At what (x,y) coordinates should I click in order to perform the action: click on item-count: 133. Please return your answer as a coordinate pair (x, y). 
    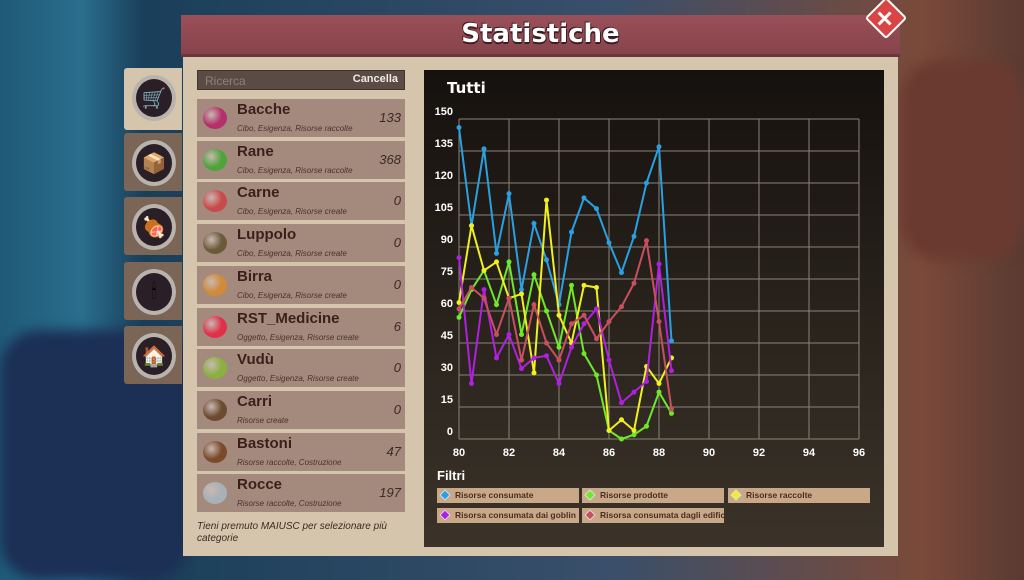
    Looking at the image, I should click on (390, 117).